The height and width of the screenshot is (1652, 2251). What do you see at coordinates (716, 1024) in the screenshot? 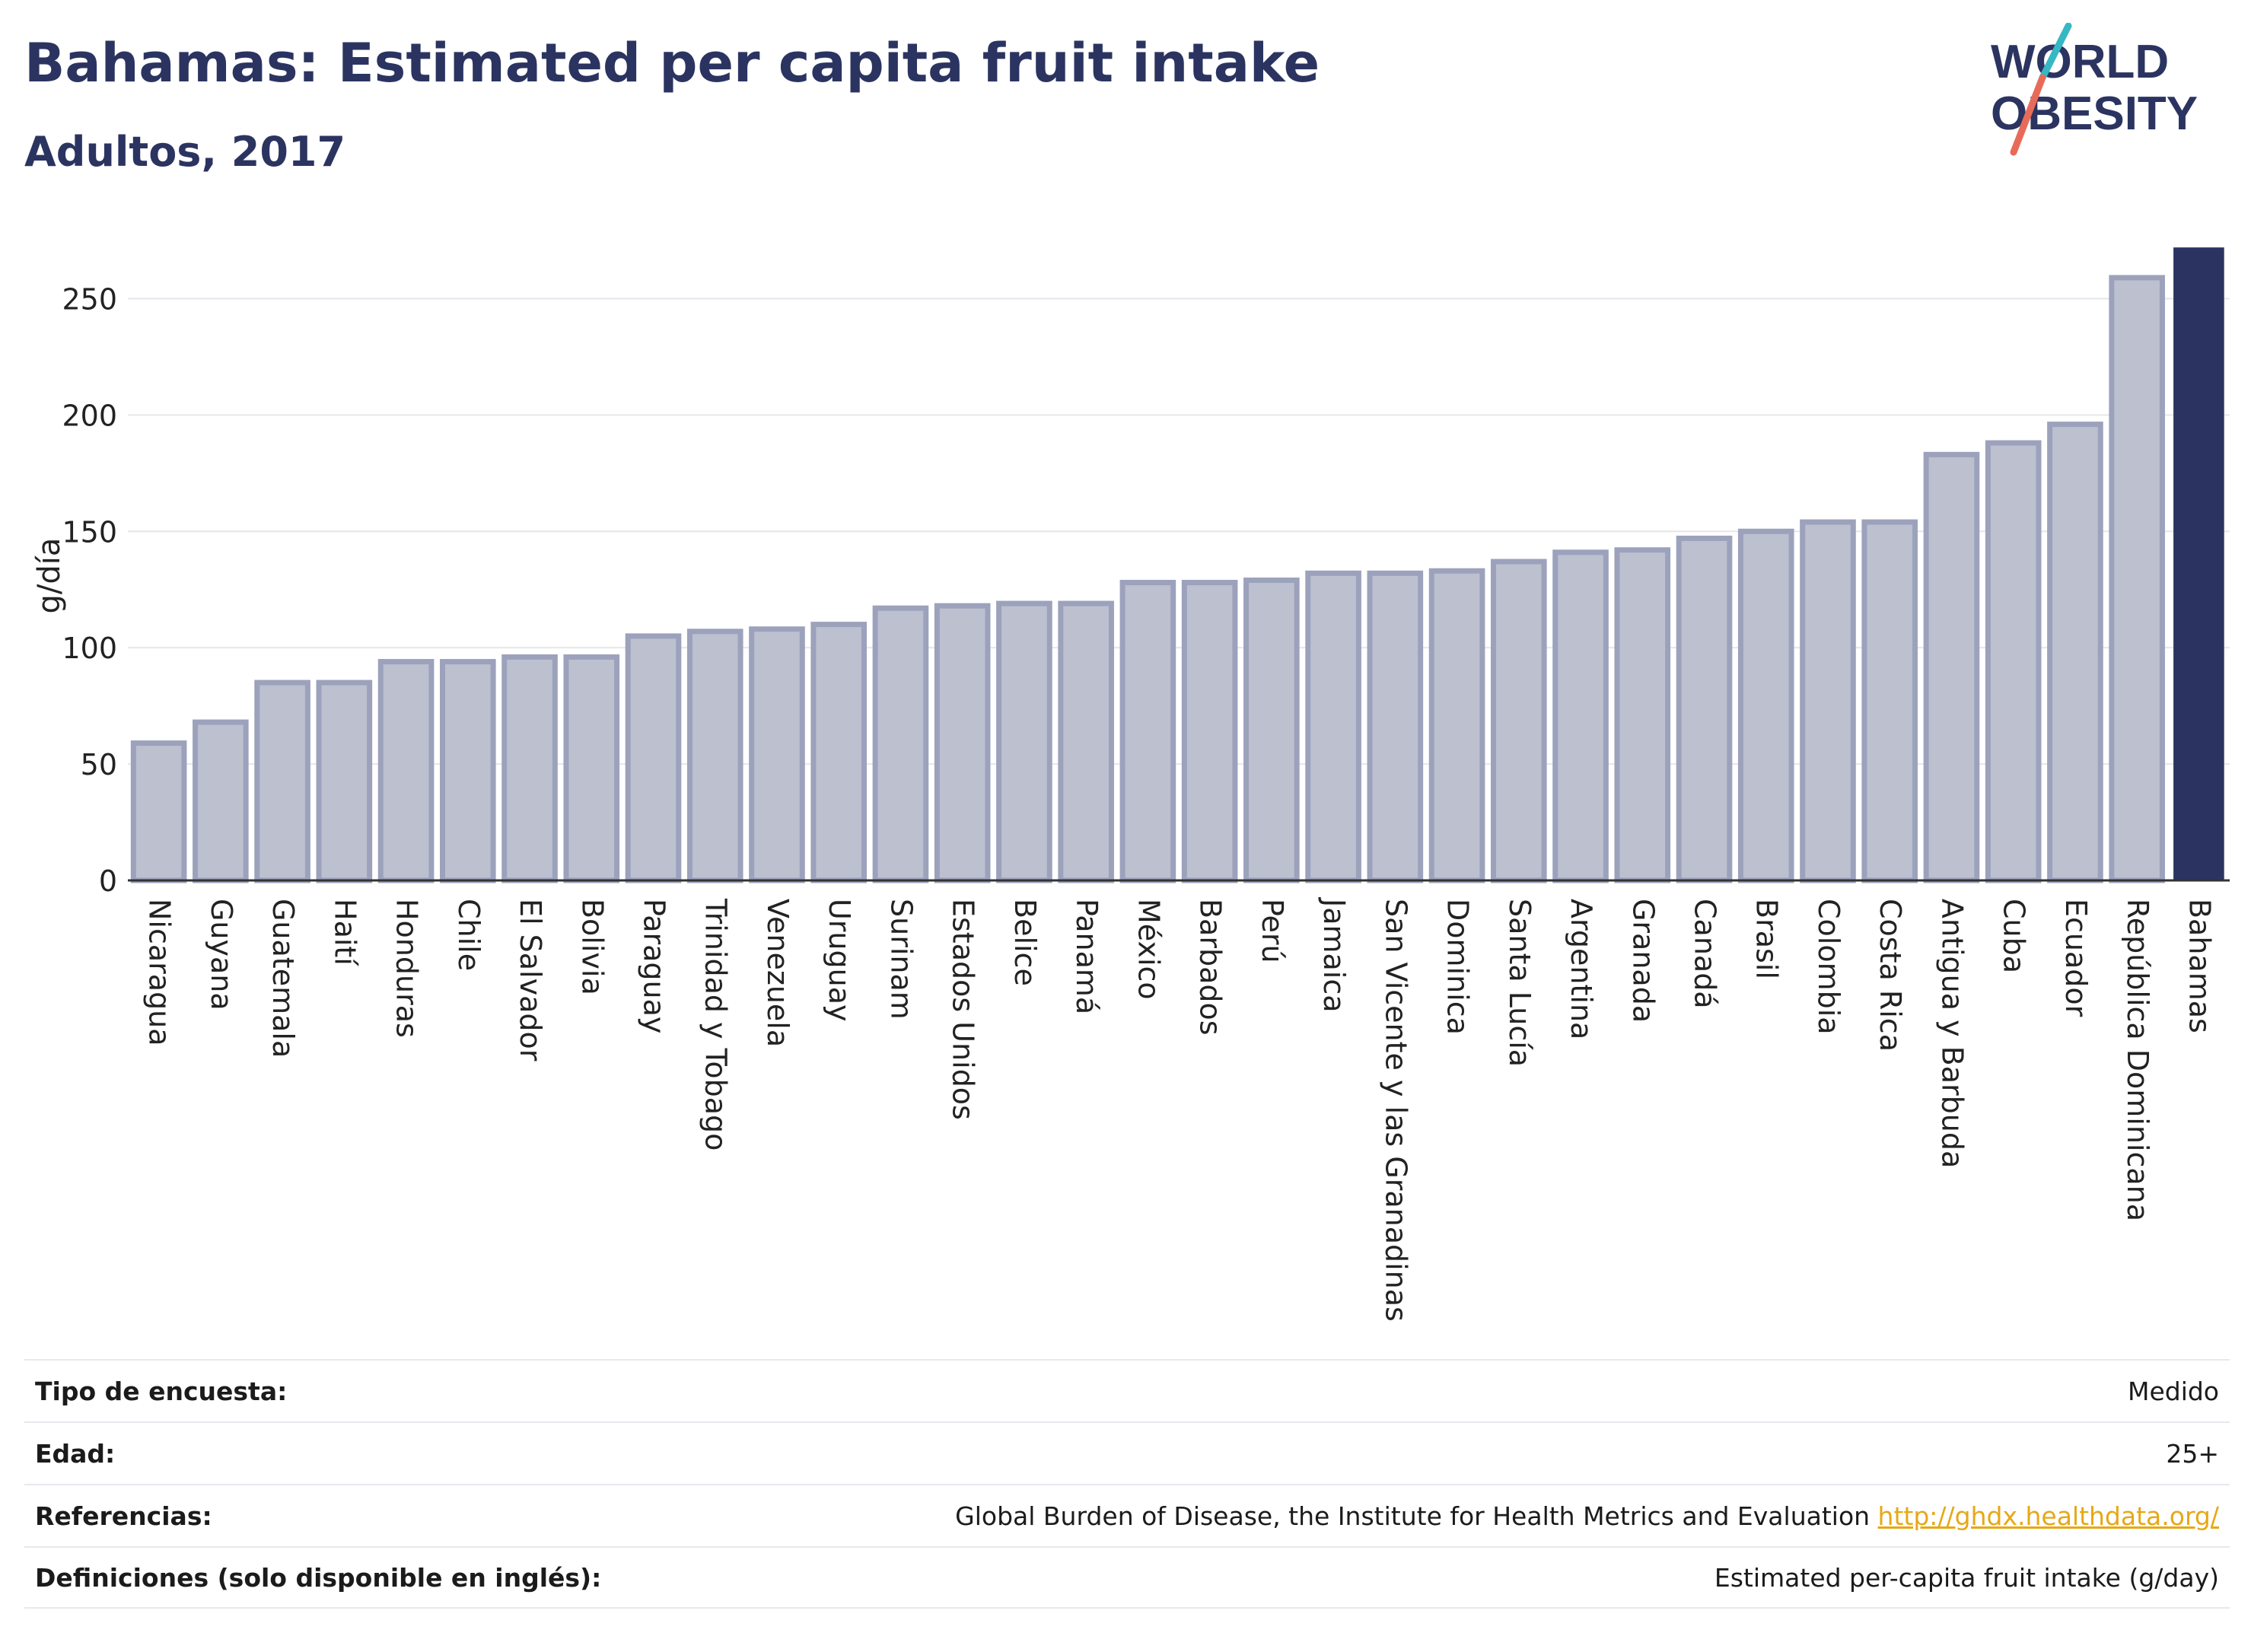
I see `x-tick-label: Trinidad y Tobago` at bounding box center [716, 1024].